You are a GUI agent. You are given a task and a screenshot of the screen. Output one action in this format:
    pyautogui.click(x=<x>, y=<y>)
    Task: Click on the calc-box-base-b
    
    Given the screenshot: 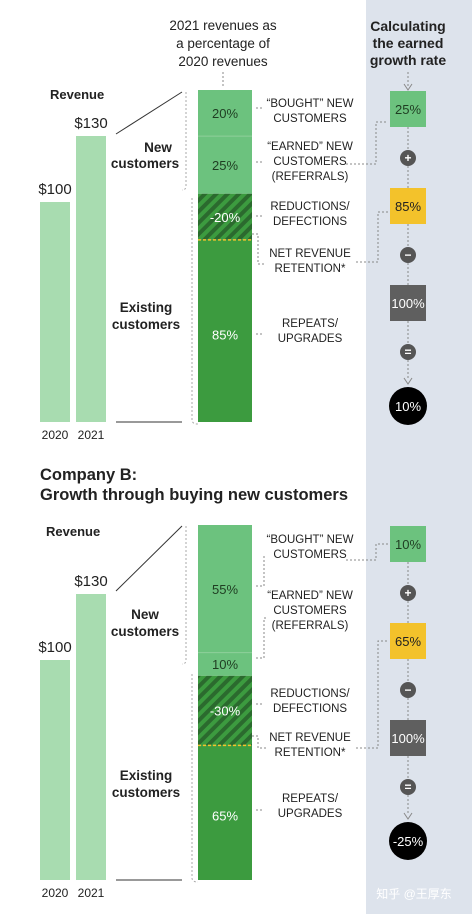 What is the action you would take?
    pyautogui.click(x=408, y=738)
    